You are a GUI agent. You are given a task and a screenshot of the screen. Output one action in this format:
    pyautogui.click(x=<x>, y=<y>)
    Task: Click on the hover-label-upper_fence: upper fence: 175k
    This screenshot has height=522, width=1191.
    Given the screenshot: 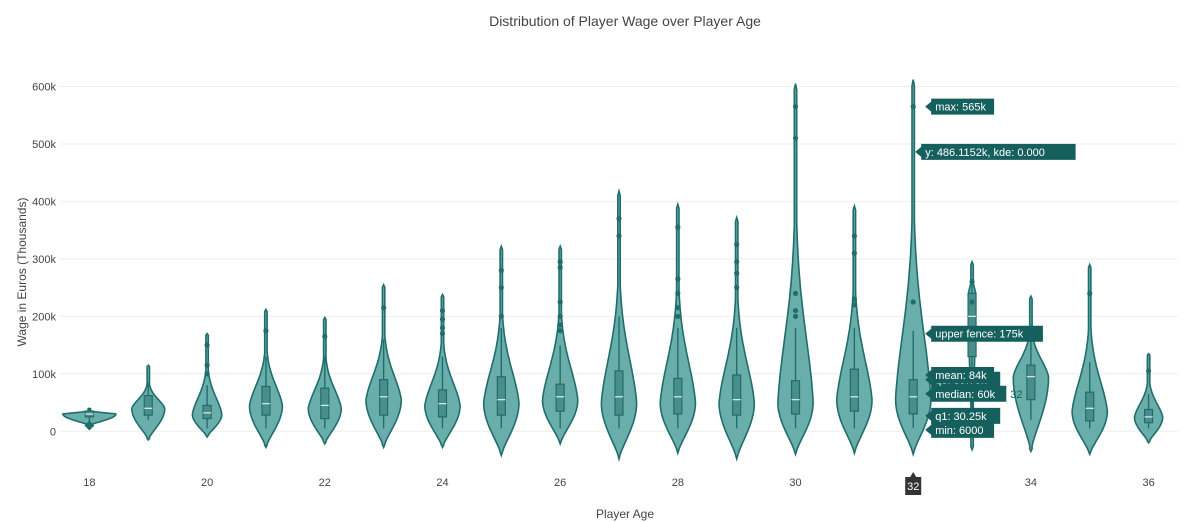 What is the action you would take?
    pyautogui.click(x=984, y=333)
    